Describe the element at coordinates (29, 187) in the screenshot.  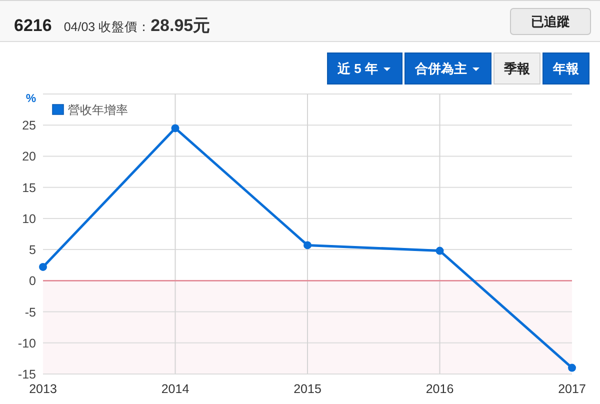
I see `y-tick-label: 15` at that location.